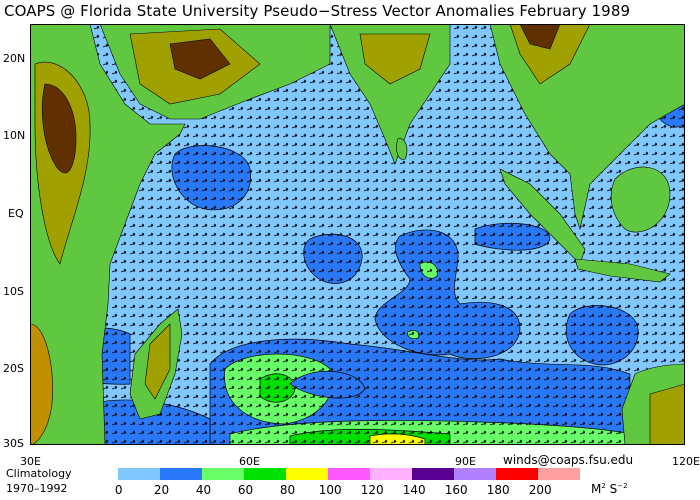  Describe the element at coordinates (203, 490) in the screenshot. I see `legend-label: 40` at that location.